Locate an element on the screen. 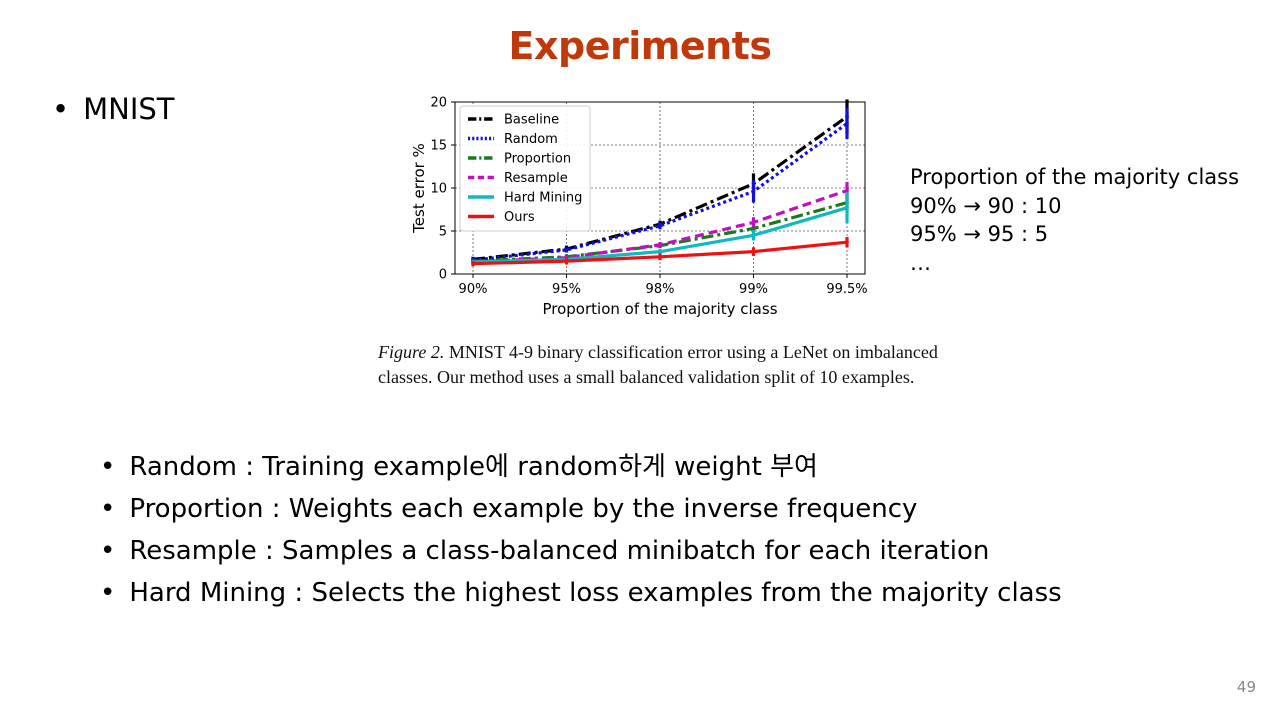  legend-label: Ours is located at coordinates (519, 217).